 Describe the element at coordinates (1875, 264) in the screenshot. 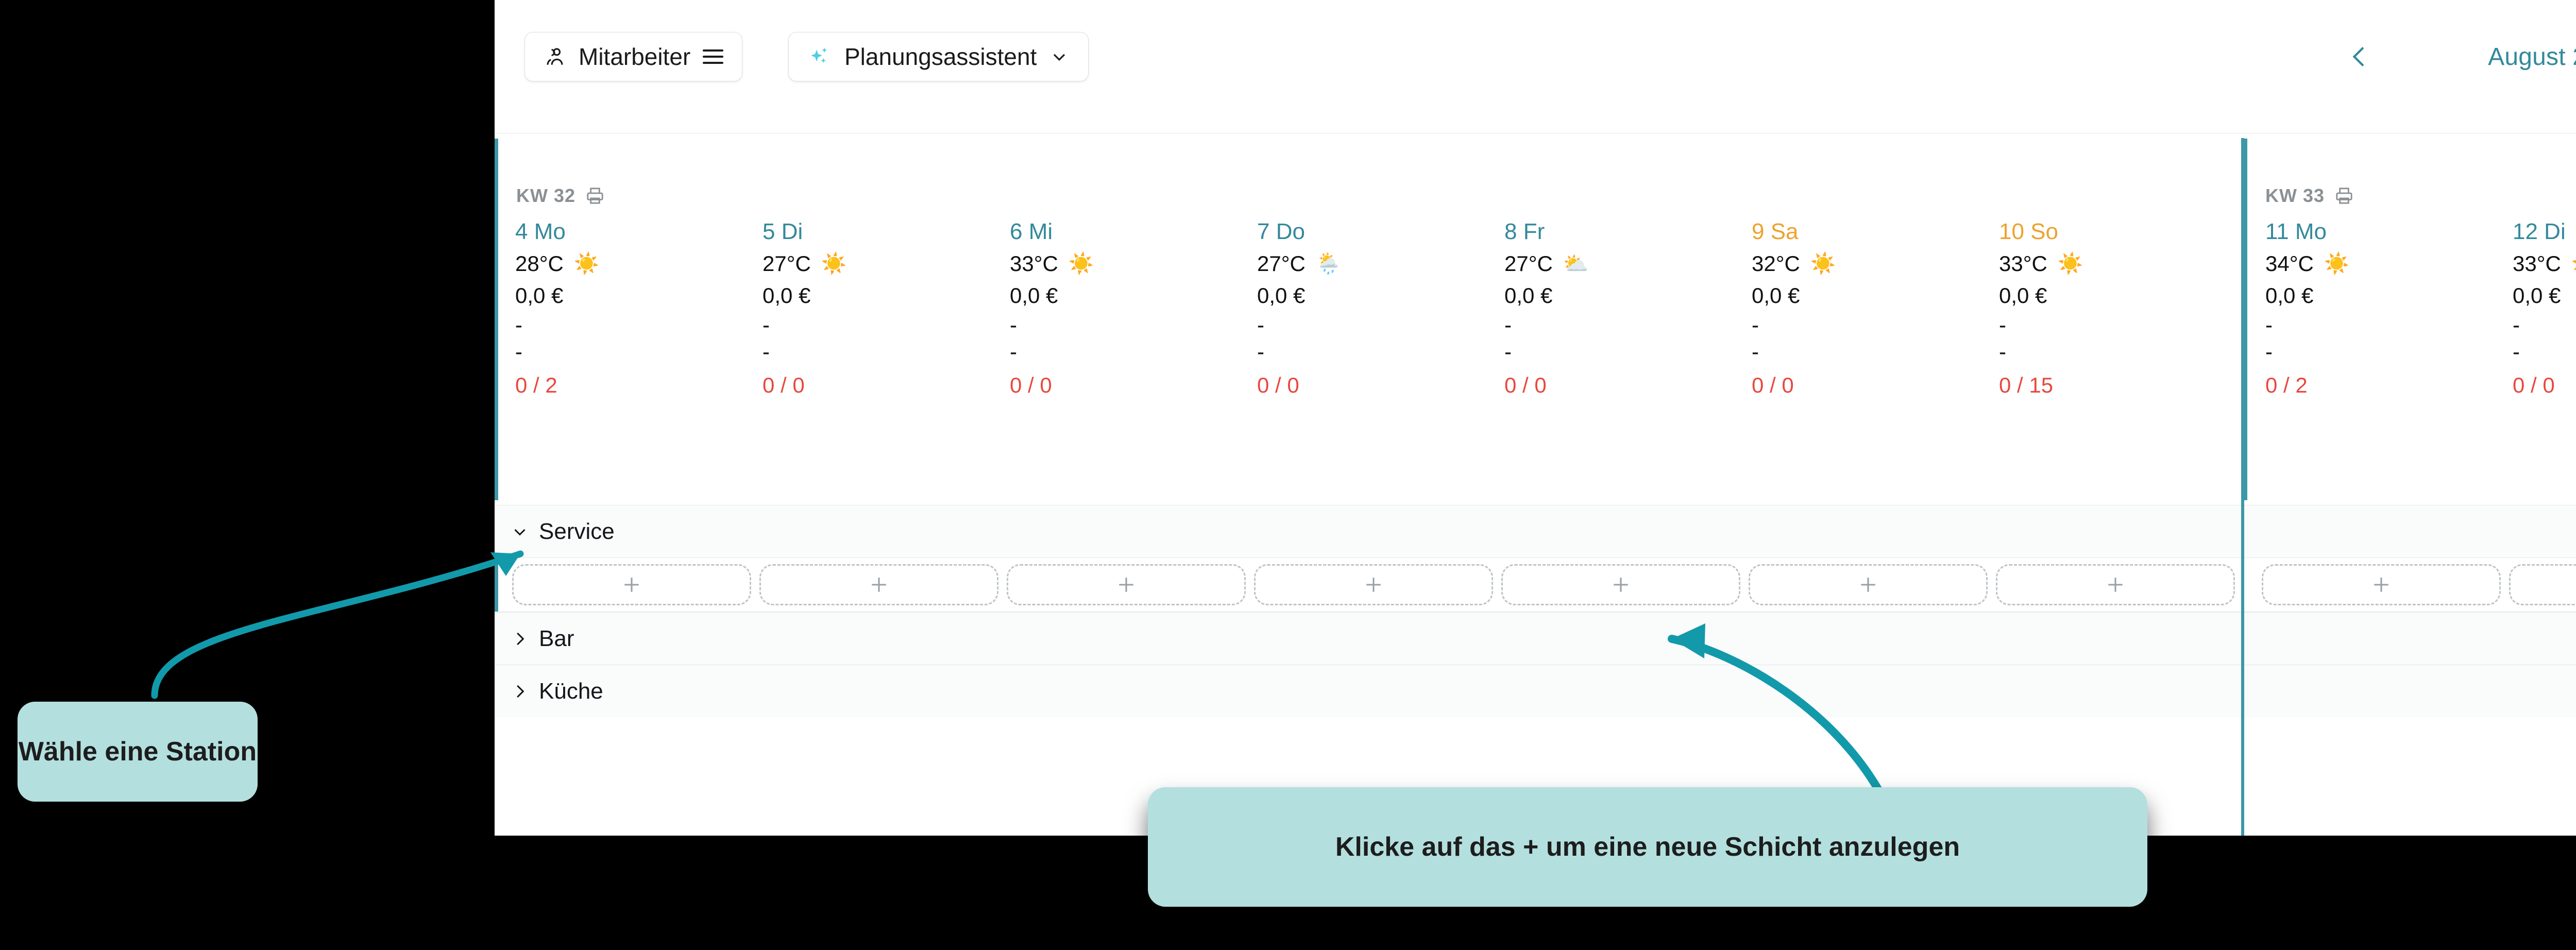

I see `day-temperature: 32°C ☀️` at that location.